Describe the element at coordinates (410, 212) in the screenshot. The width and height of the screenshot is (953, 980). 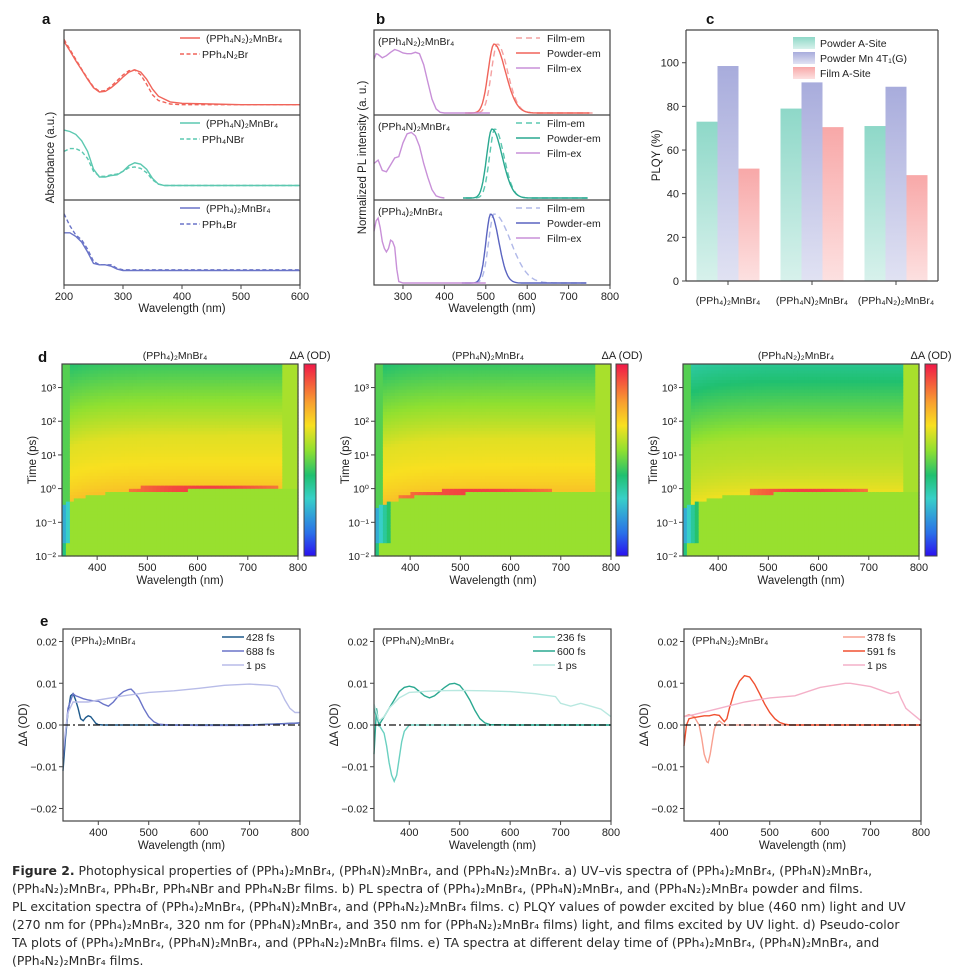
I see `subpanel-label: (PPh₄)₂MnBr₄` at that location.